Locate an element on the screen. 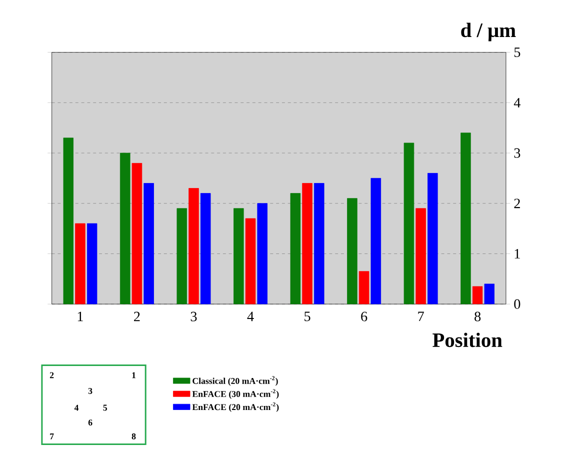 The image size is (581, 452). x-tick-label: 4 is located at coordinates (250, 316).